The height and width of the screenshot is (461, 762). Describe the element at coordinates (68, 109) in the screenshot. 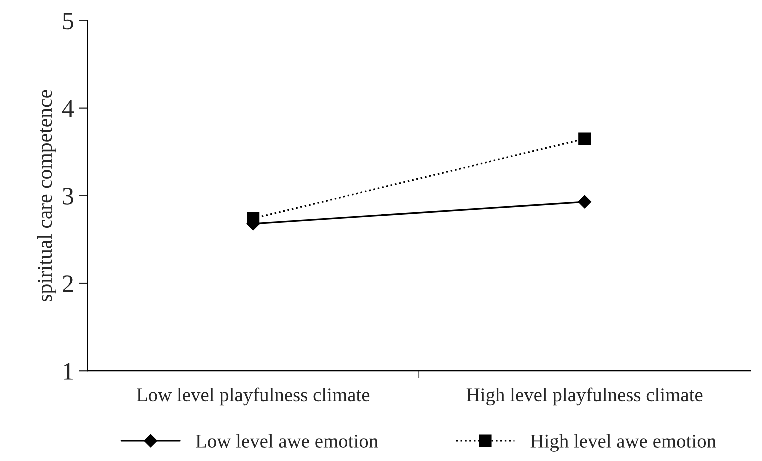

I see `y-tick-label: 4` at that location.